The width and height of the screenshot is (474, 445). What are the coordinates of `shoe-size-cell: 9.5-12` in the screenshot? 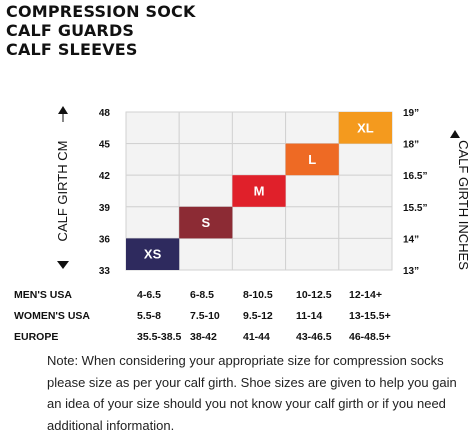 It's located at (258, 315).